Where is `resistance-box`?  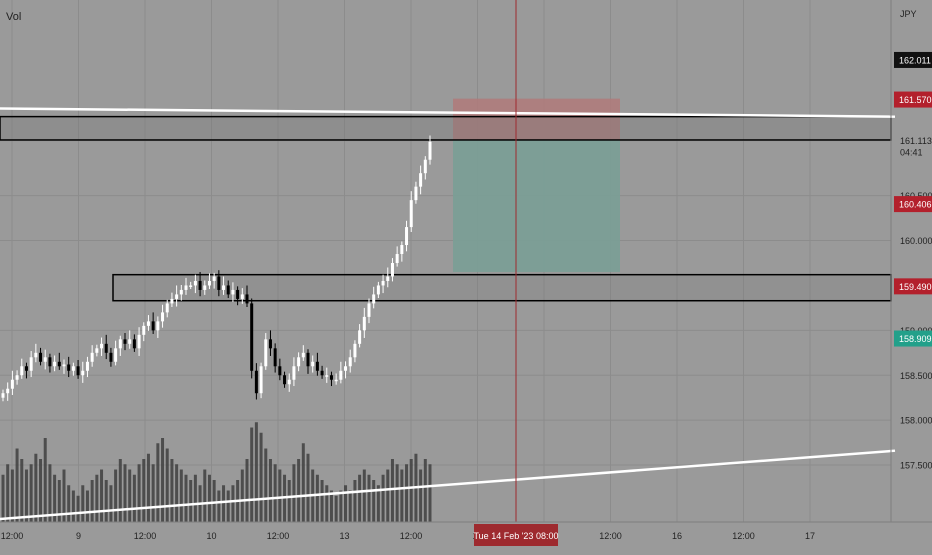
resistance-box is located at coordinates (446, 128).